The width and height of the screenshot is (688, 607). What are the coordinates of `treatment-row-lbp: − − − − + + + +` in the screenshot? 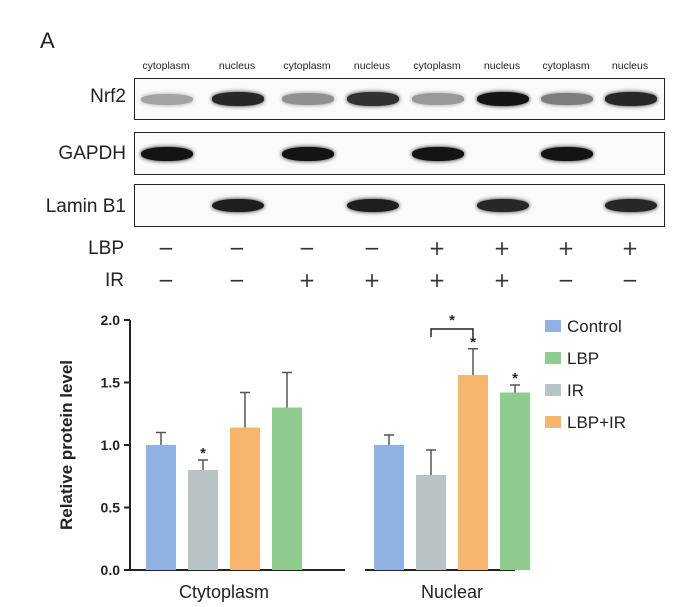 It's located at (401, 248).